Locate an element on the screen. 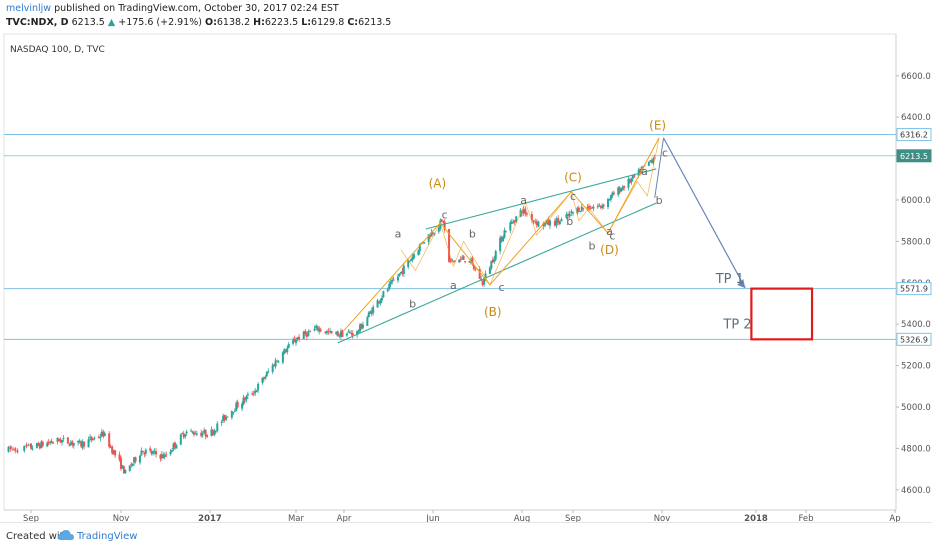  sub-wave-path is located at coordinates (530, 211).